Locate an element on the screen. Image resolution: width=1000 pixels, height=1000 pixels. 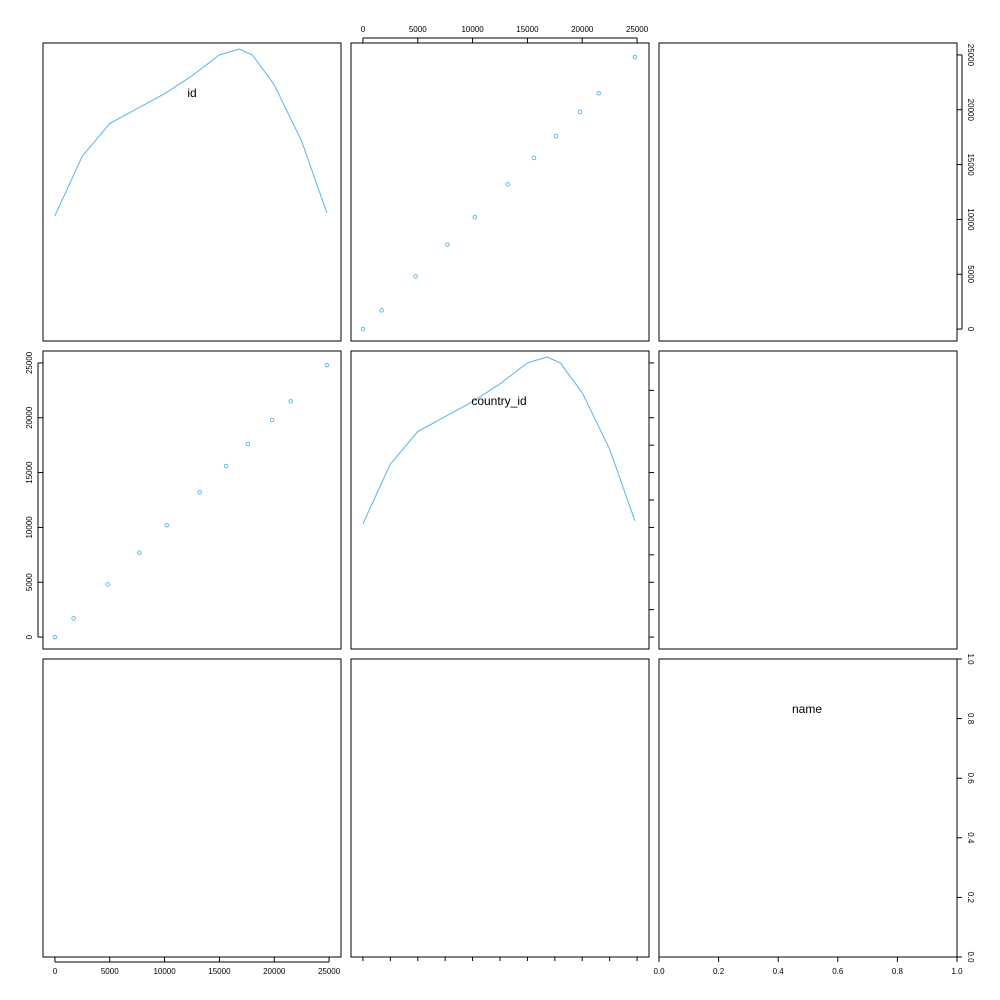
top-axis-tick-label: 10000 is located at coordinates (472, 29).